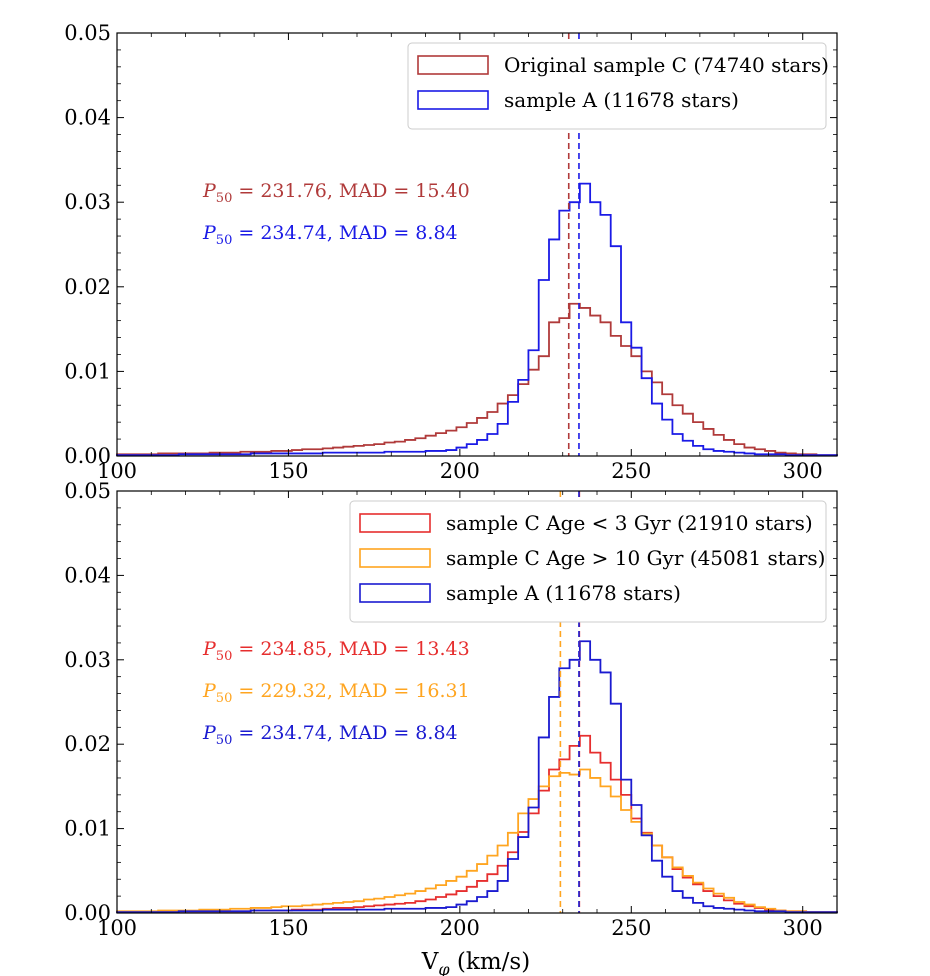 Image resolution: width=930 pixels, height=976 pixels. Describe the element at coordinates (330, 735) in the screenshot. I see `annotation-text-3: P50 = 234.74, MAD = 8.84` at that location.